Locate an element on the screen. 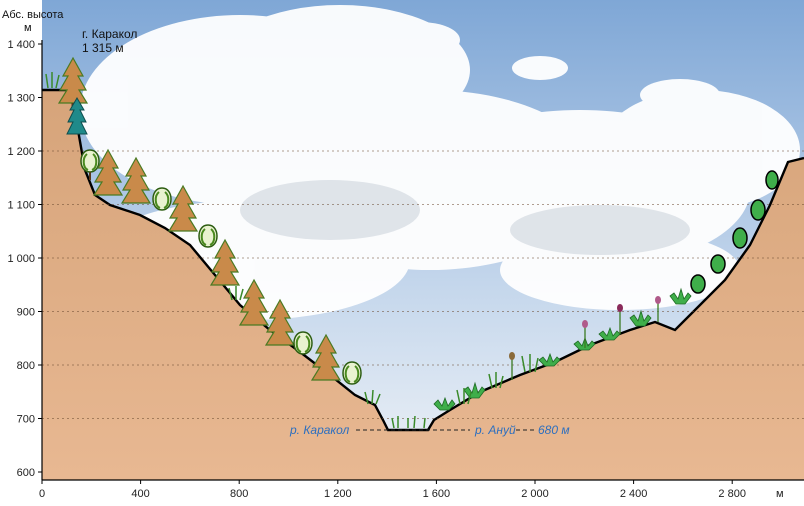  x-axis-unit: м is located at coordinates (780, 494).